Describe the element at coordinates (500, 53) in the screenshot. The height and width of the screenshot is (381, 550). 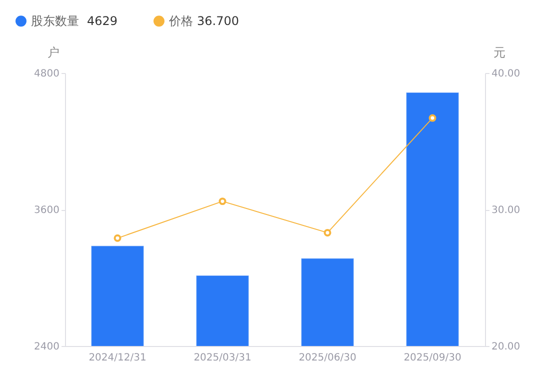
I see `y2-axis-title: 元` at that location.